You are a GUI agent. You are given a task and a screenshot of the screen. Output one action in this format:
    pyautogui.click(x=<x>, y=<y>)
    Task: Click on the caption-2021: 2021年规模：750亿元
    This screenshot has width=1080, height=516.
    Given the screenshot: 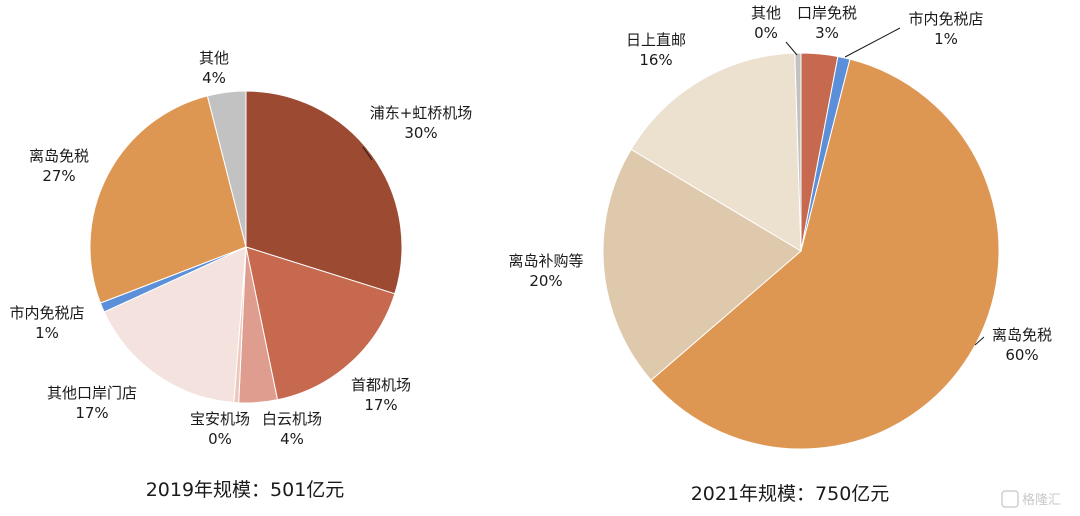 What is the action you would take?
    pyautogui.click(x=790, y=494)
    